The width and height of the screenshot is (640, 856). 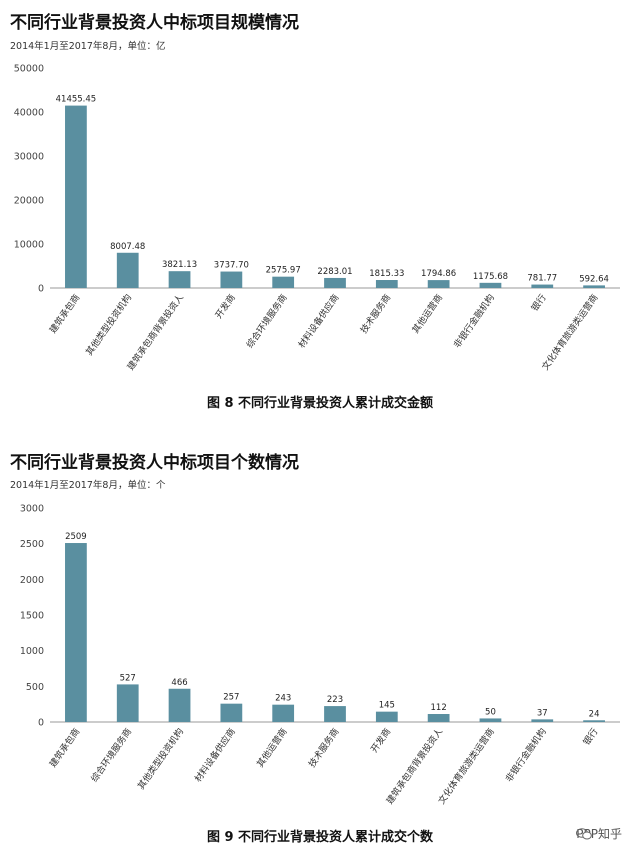 I want to click on chart1-figure-caption: 图 8 不同行业背景投资人累计成交金额, so click(x=320, y=403).